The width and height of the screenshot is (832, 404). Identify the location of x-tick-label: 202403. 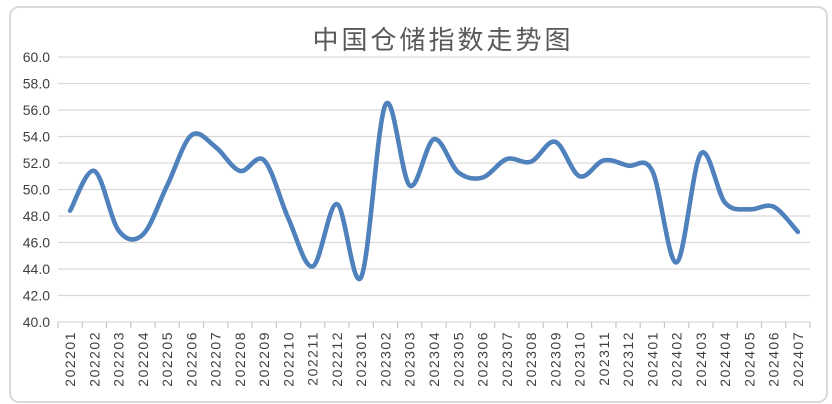
(701, 359).